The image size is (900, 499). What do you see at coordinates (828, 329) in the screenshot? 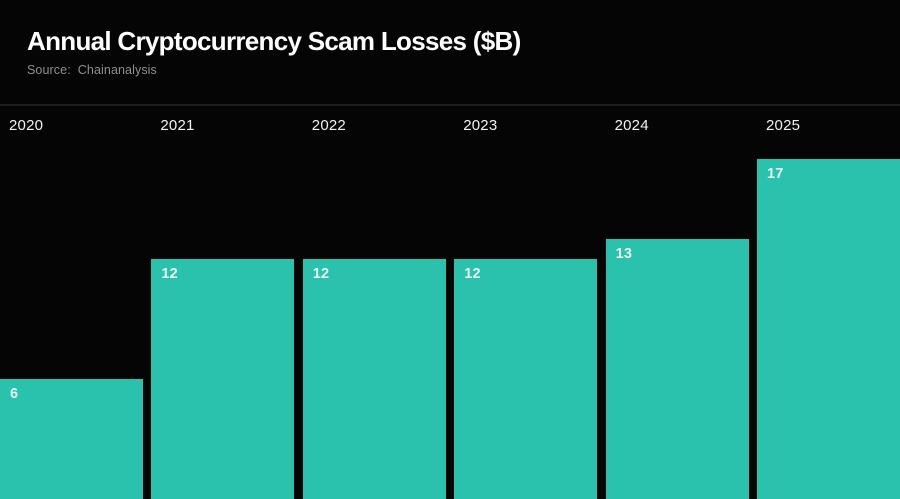
I see `bar-2025: 17` at bounding box center [828, 329].